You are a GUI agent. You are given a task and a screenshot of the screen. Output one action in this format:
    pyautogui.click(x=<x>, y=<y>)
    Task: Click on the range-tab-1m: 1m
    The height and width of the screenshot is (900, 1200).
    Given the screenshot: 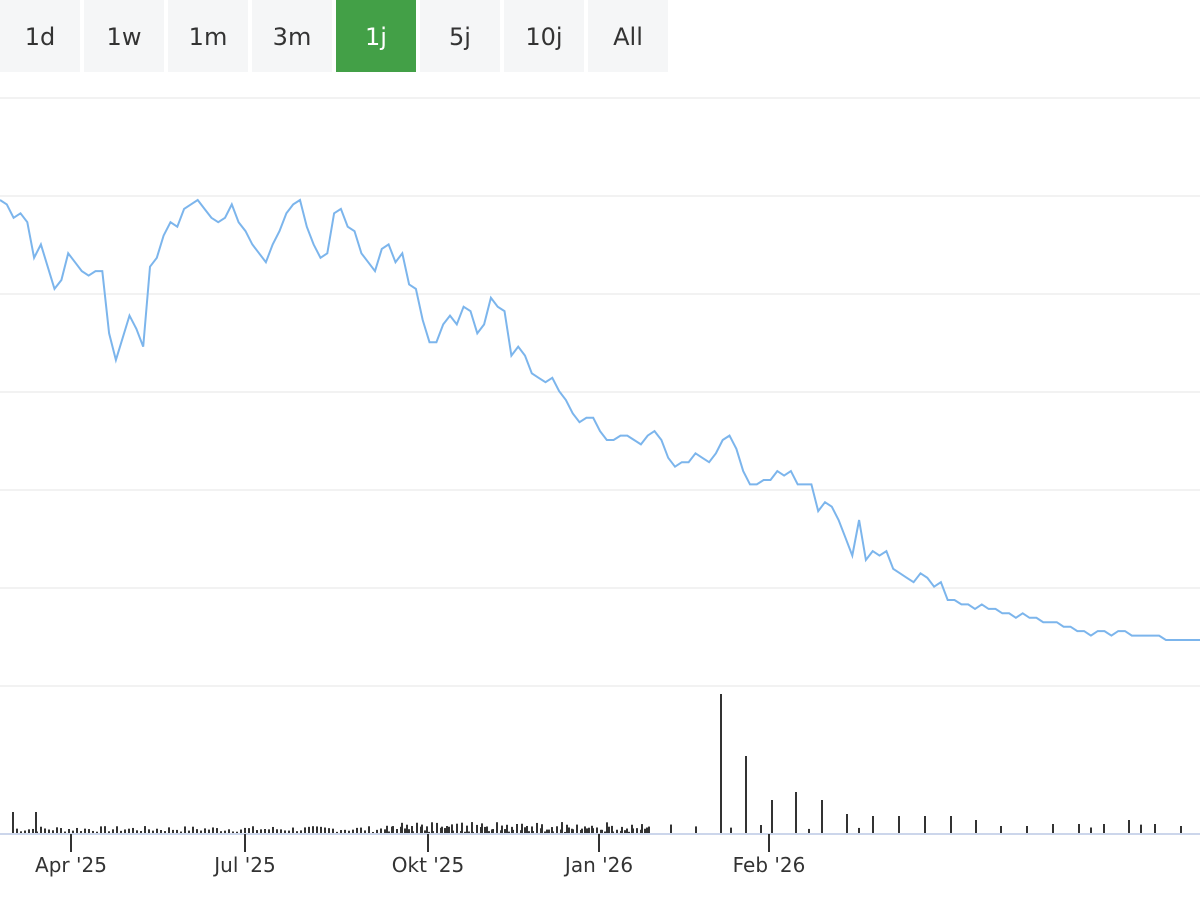 What is the action you would take?
    pyautogui.click(x=208, y=36)
    